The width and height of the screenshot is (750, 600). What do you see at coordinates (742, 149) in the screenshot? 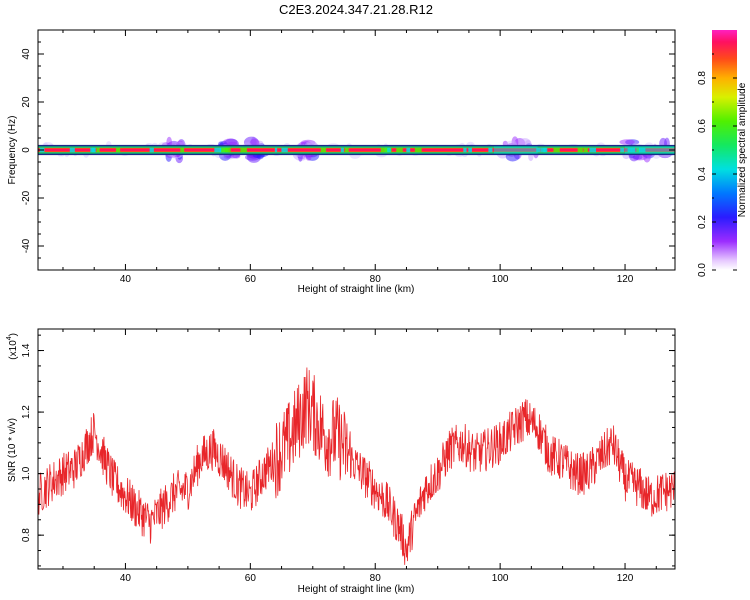
I see `colorbar-label: Normalized spectral amplitude` at bounding box center [742, 149].